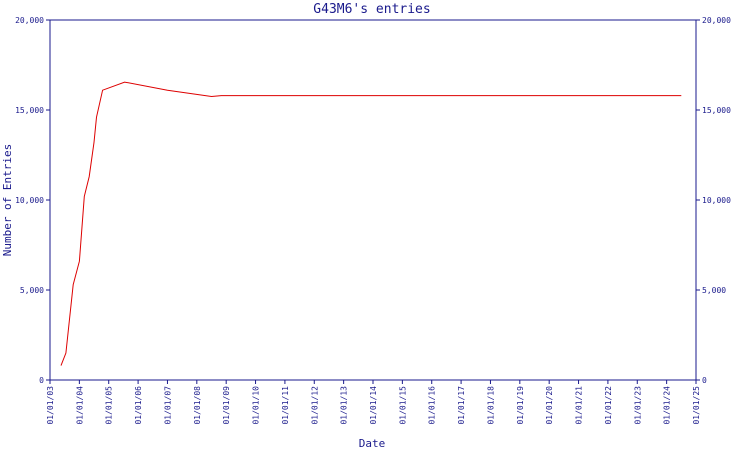  I want to click on x-axis-label: Date, so click(372, 443).